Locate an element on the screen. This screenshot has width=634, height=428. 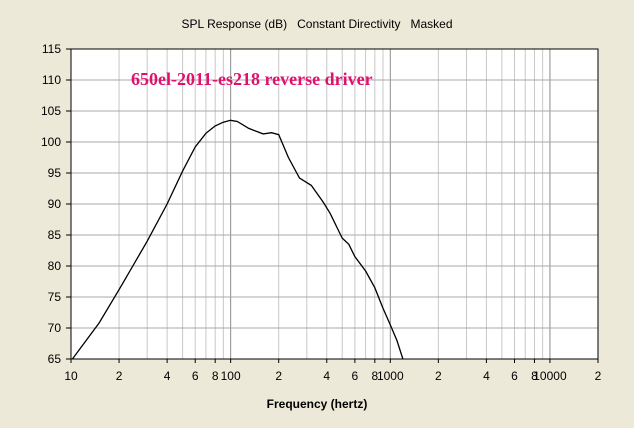
x-axis-label: Frequency (hertz) is located at coordinates (317, 404).